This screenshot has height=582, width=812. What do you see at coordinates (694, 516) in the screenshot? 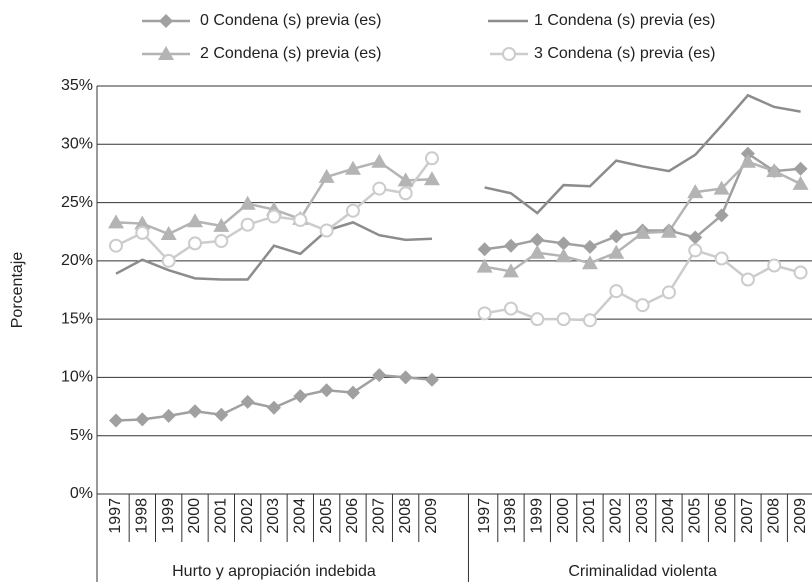
I see `x-tick-label: 2005` at bounding box center [694, 516].